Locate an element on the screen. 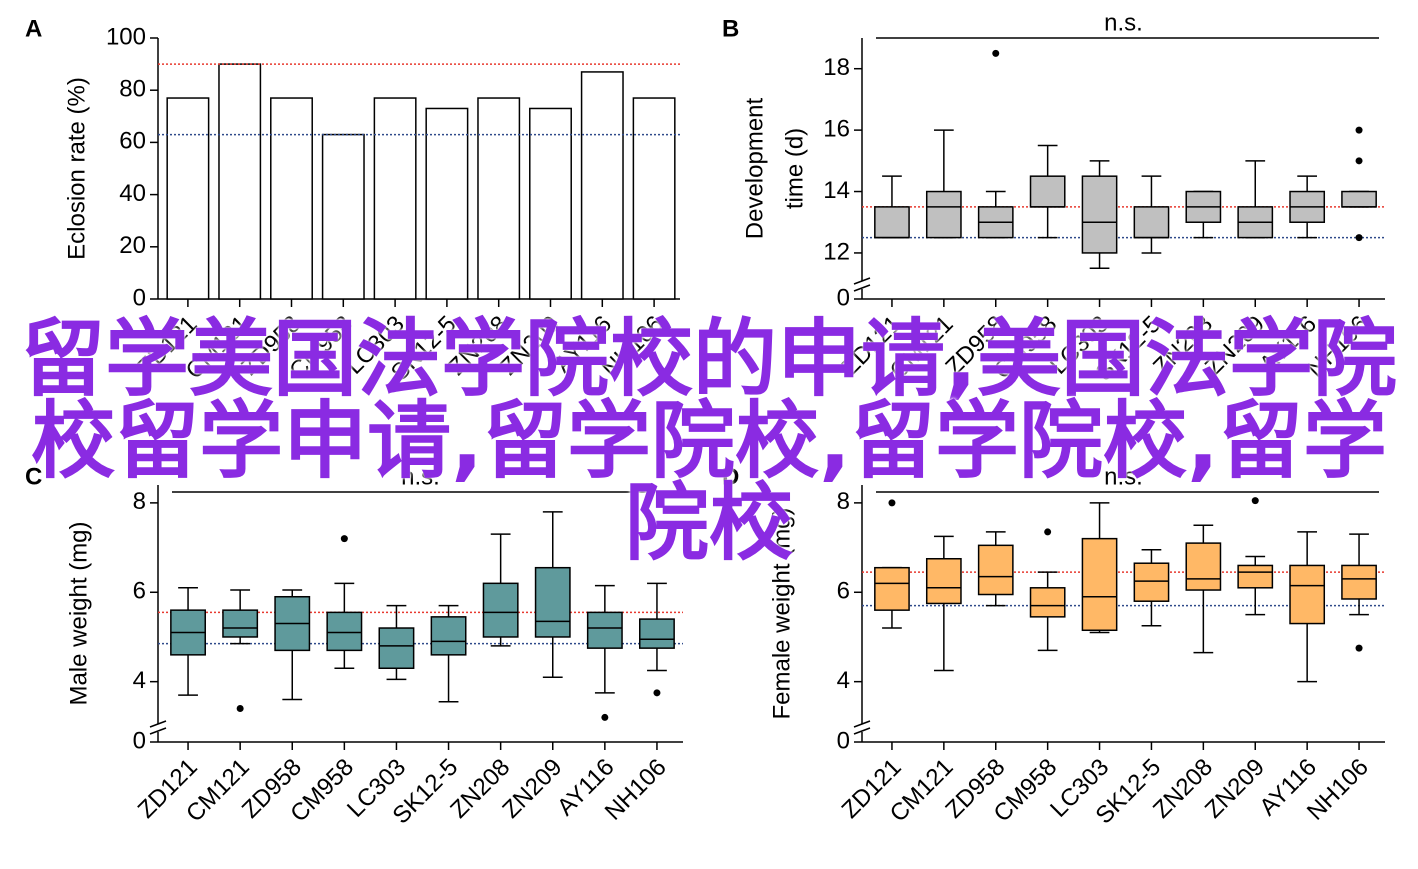  panel-label: A is located at coordinates (33, 28).